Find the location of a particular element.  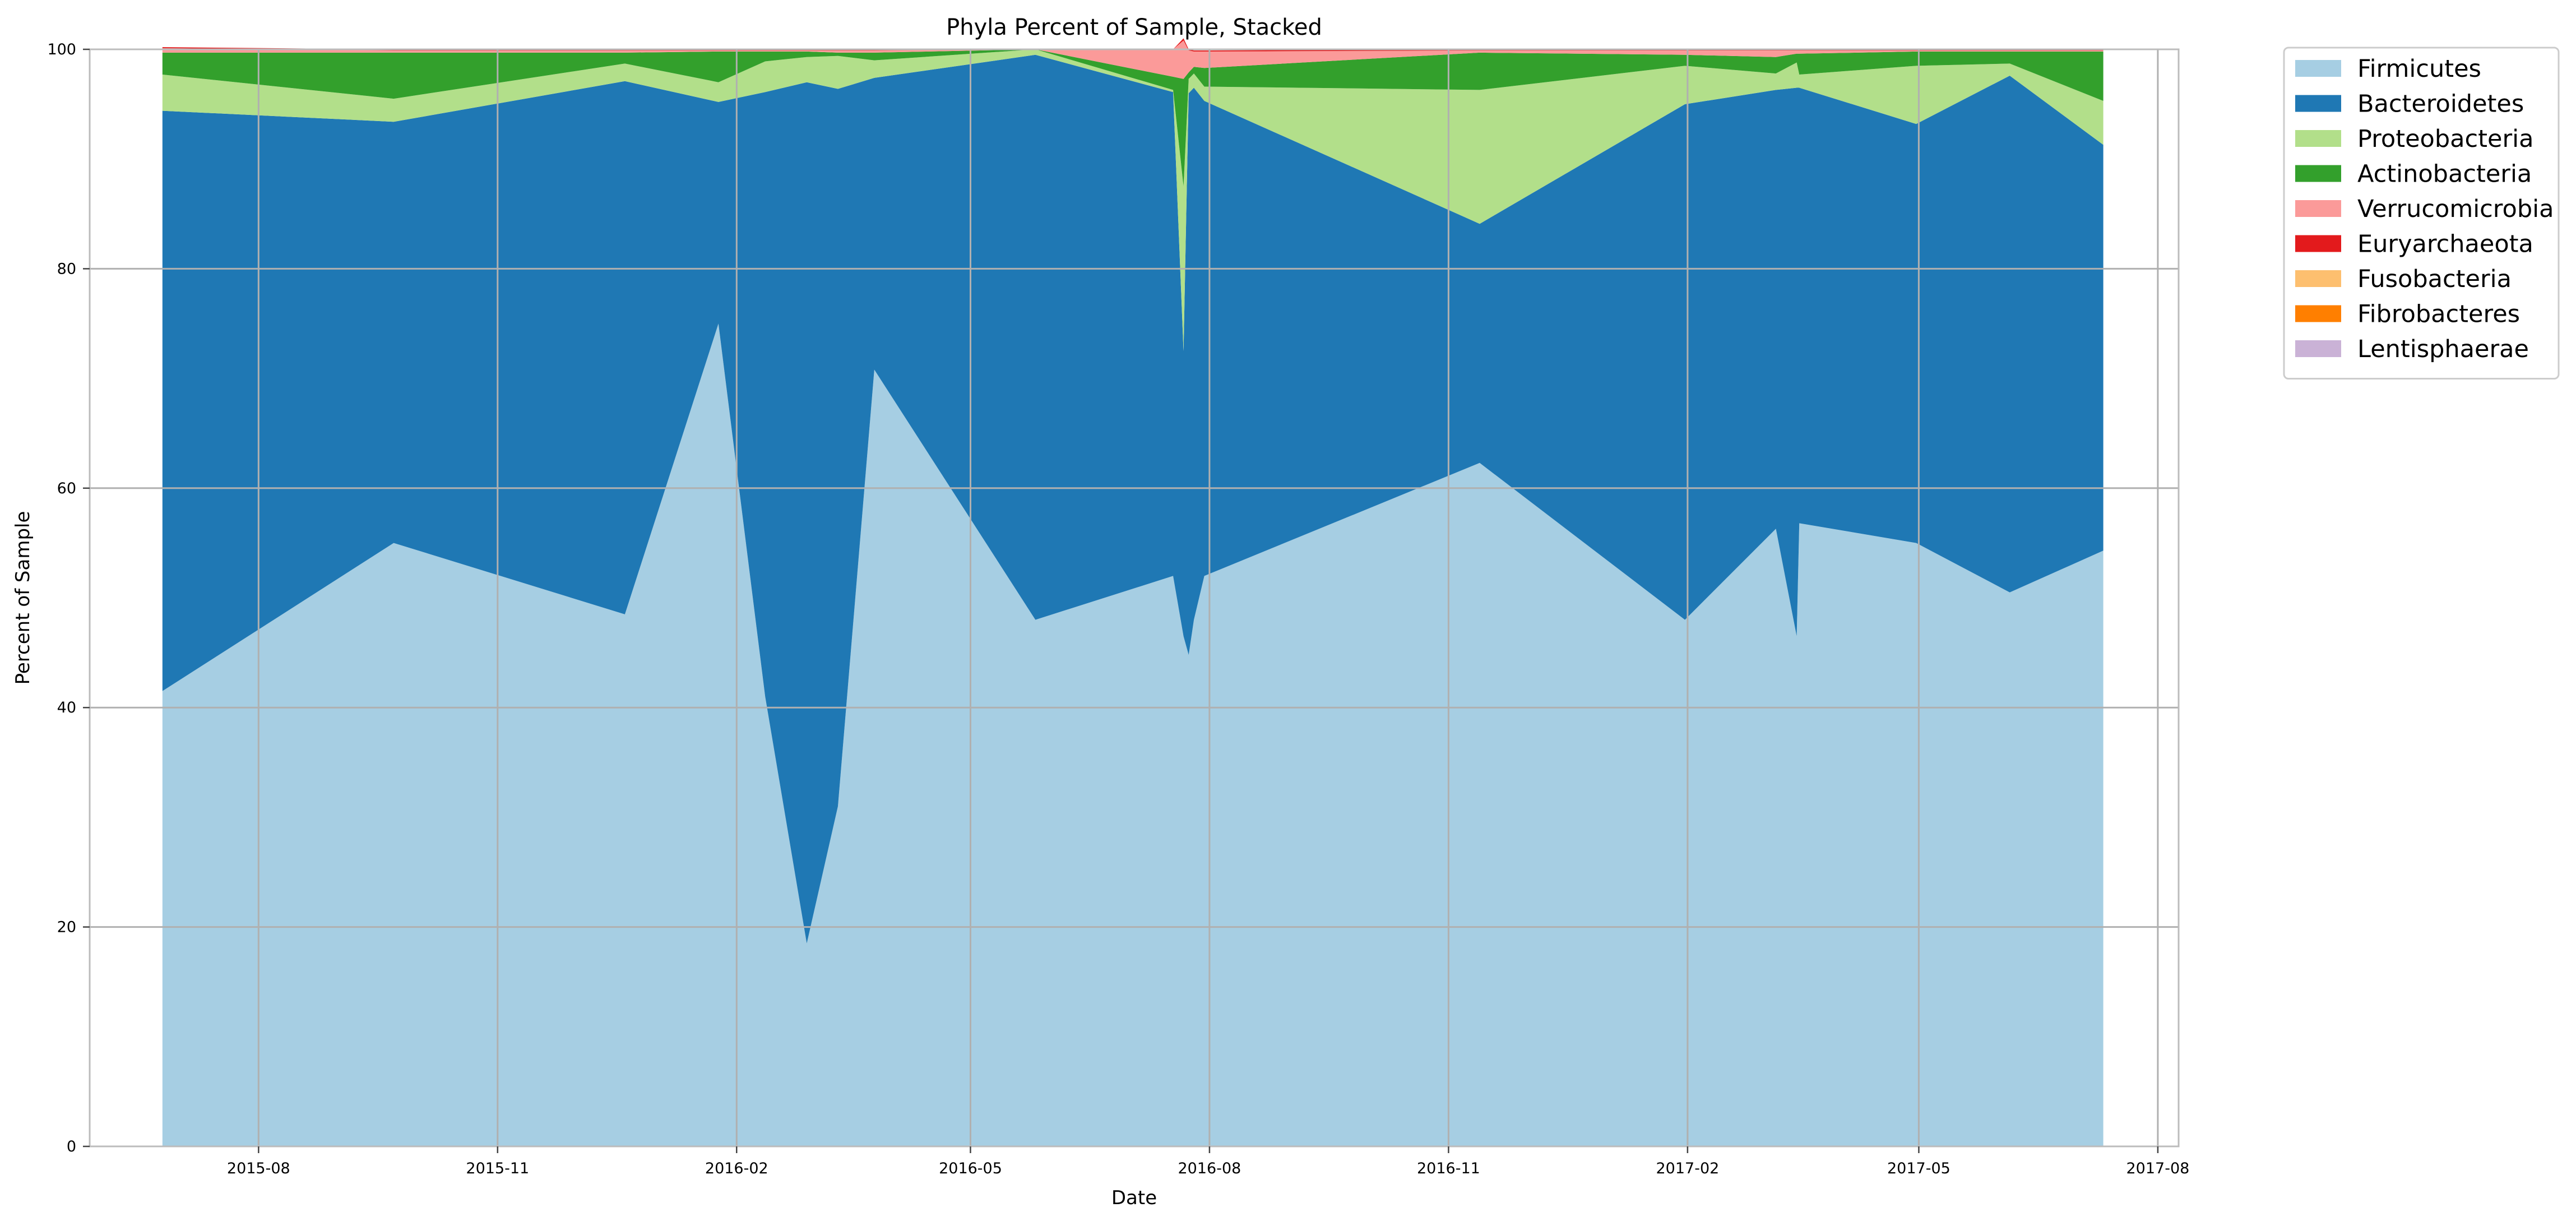

x-tick-label: 2016-02 is located at coordinates (736, 1169).